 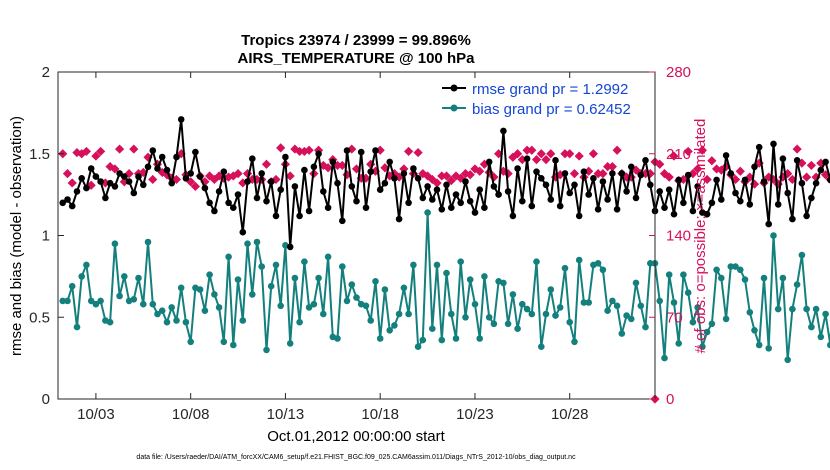 What do you see at coordinates (551, 109) in the screenshot?
I see `legend-bias-label: bias grand pr = 0.62452` at bounding box center [551, 109].